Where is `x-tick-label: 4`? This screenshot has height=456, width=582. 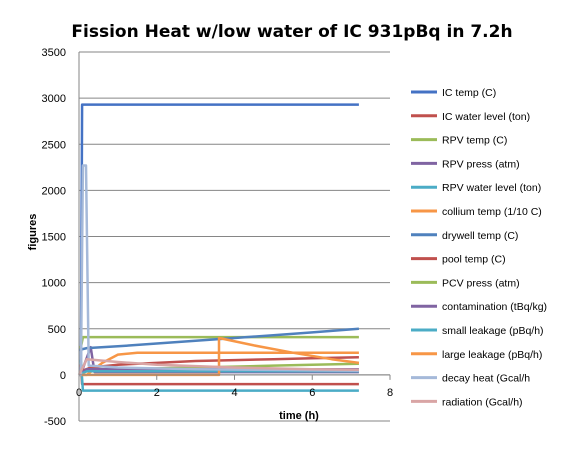
x-tick-label: 4 is located at coordinates (234, 393).